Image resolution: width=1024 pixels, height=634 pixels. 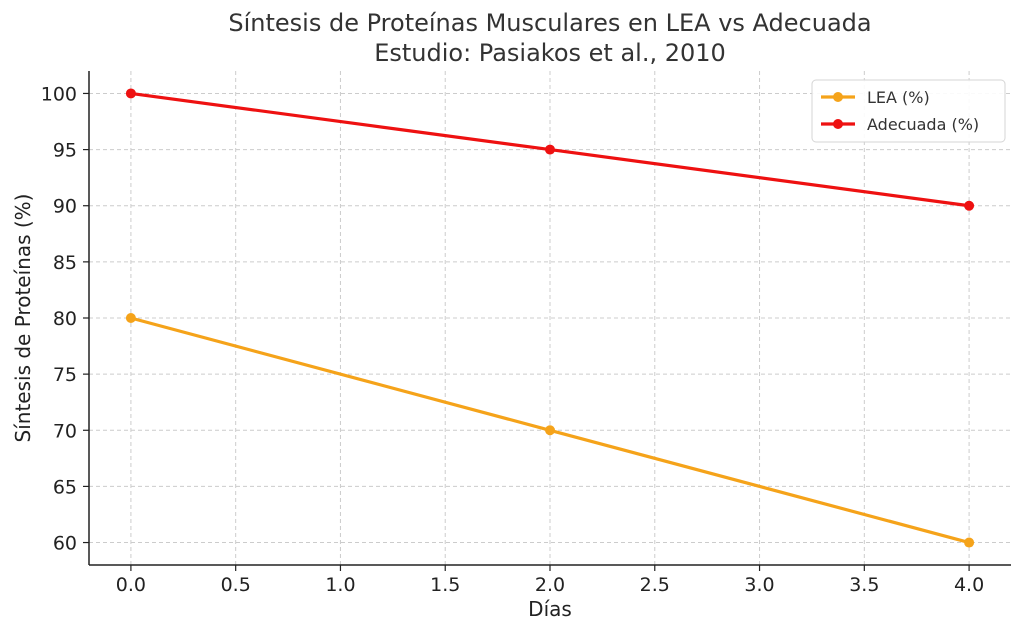 I want to click on x-tick-label: 0.5, so click(x=236, y=585).